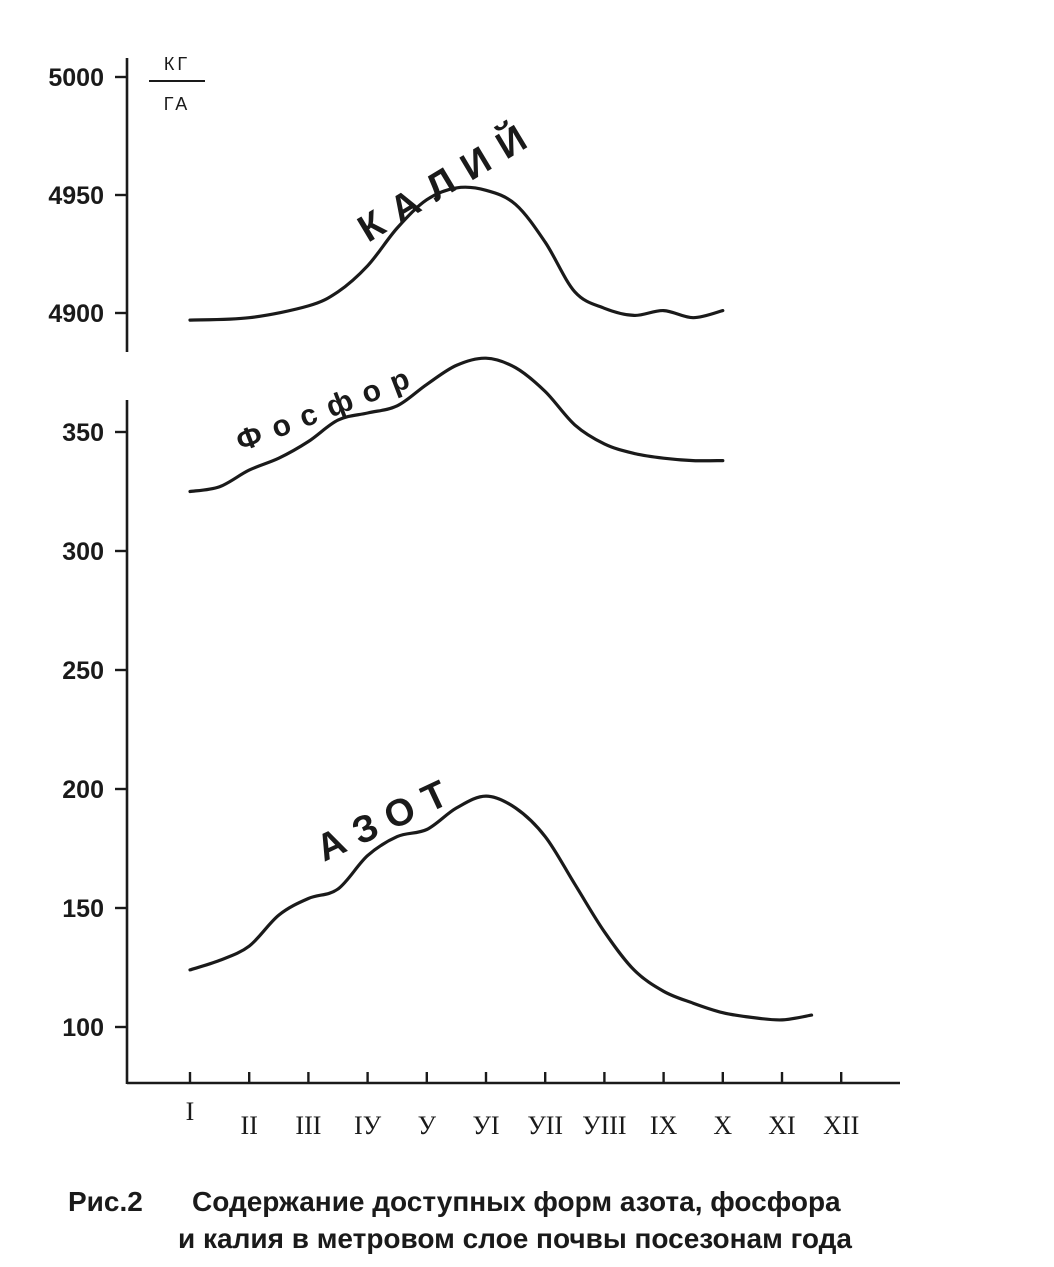 This screenshot has width=1054, height=1267. Describe the element at coordinates (664, 1125) in the screenshot. I see `x-tick-label: IX` at that location.